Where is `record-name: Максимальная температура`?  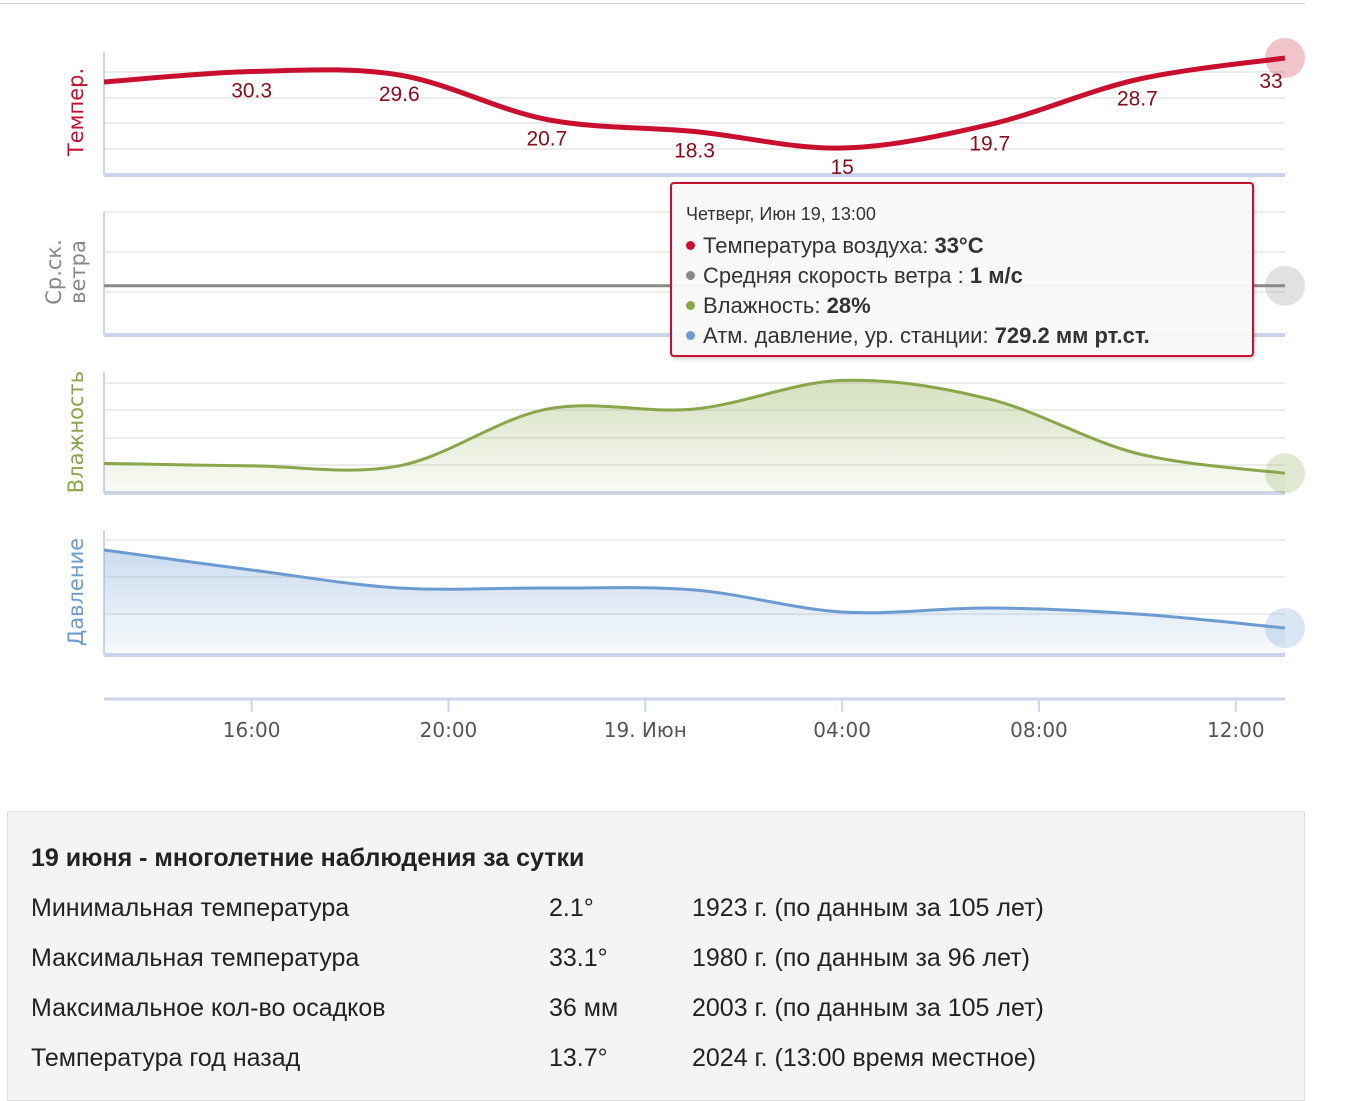
record-name: Максимальная температура is located at coordinates (195, 958).